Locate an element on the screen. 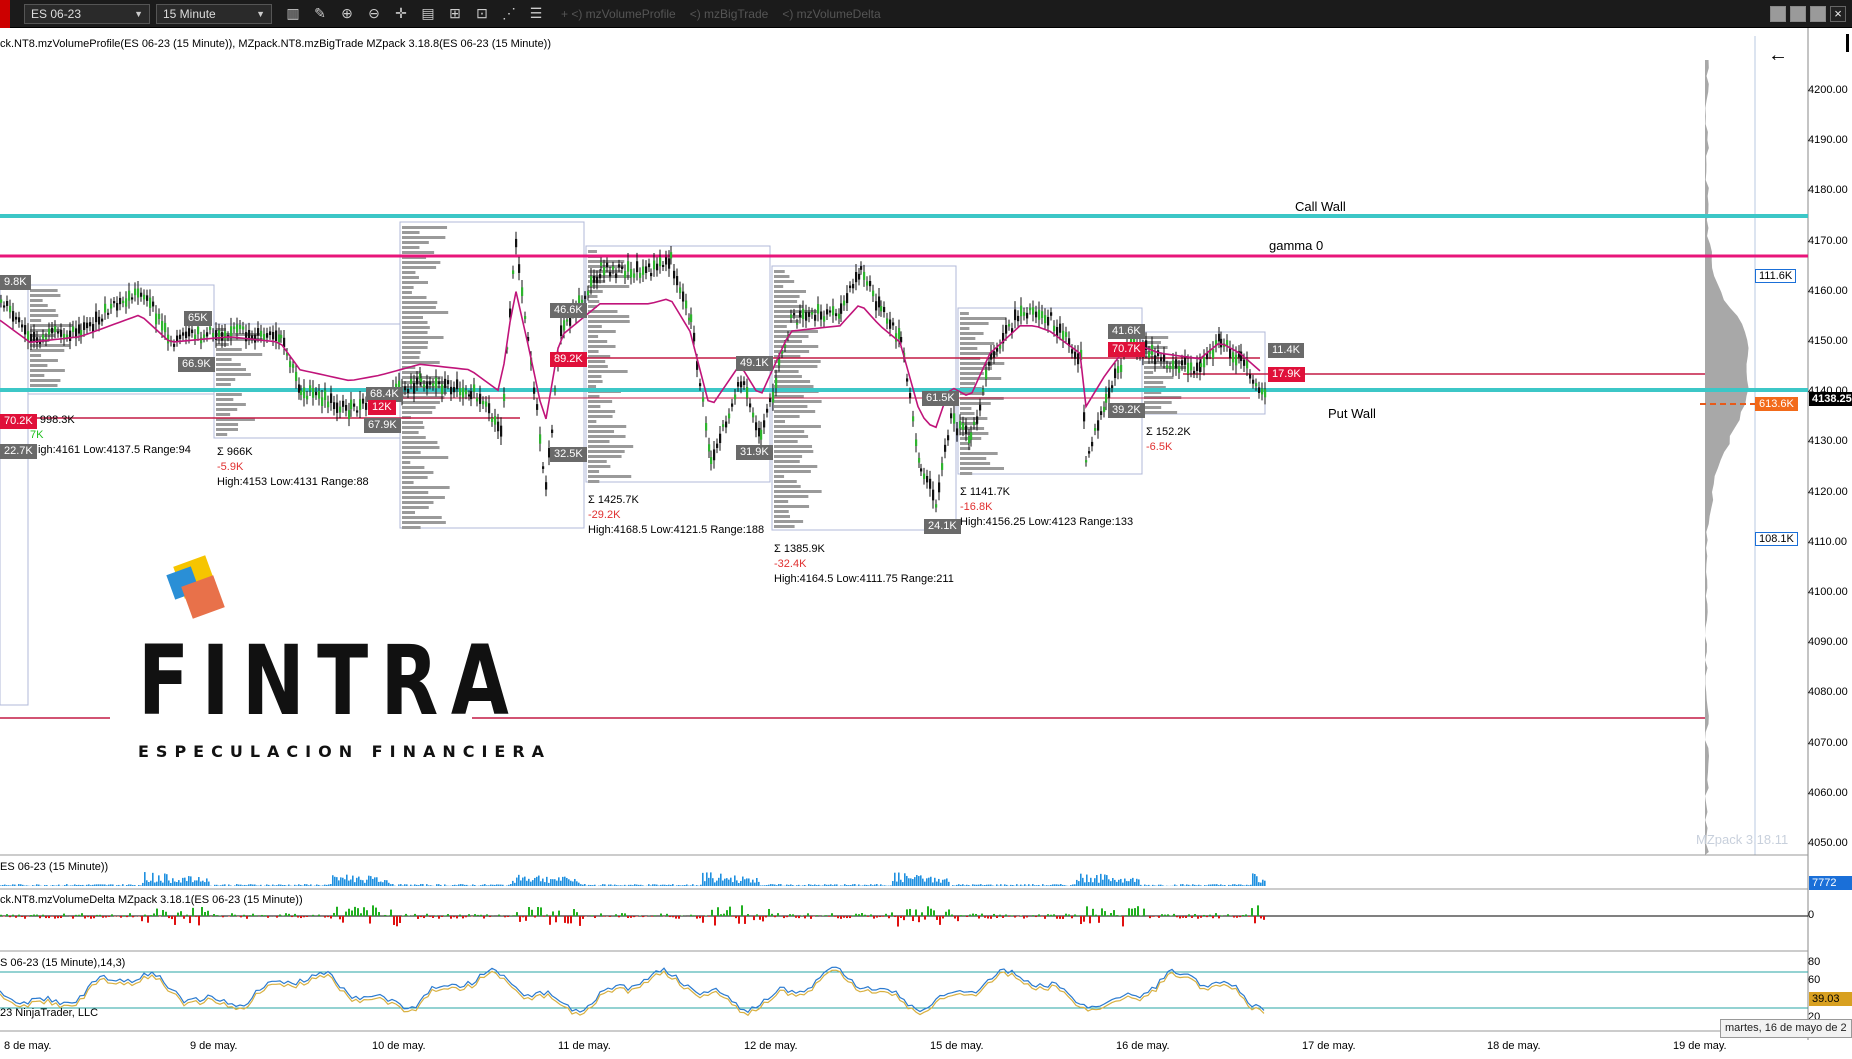  close-icon: × is located at coordinates (1838, 13).